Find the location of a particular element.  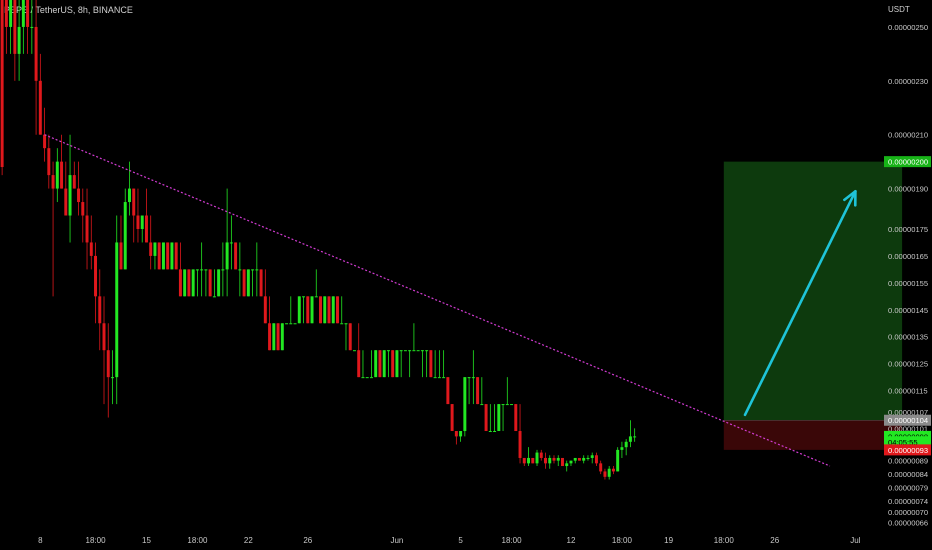

arrow-shaft is located at coordinates (800, 303).